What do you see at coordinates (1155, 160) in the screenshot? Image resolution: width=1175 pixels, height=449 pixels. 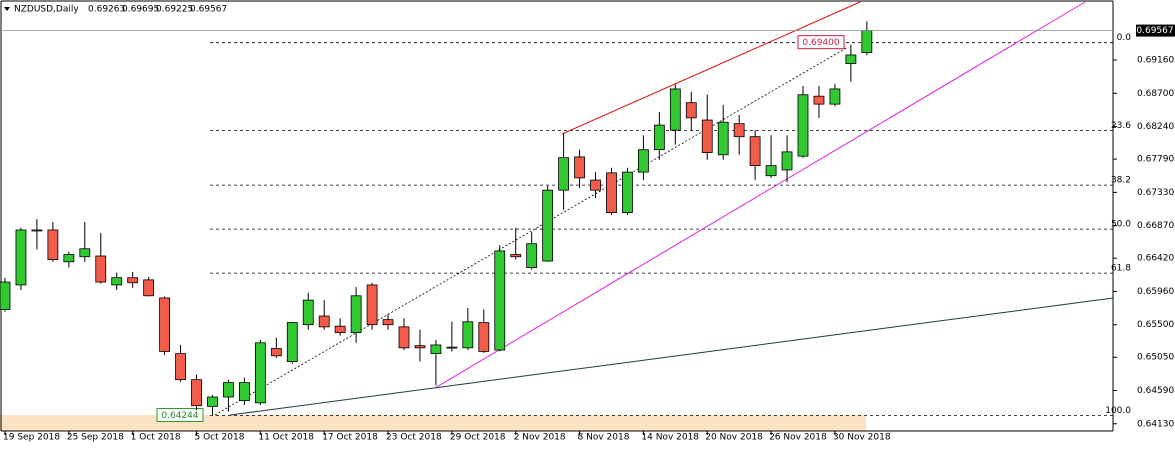 I see `y-tick-label: 0.67790` at bounding box center [1155, 160].